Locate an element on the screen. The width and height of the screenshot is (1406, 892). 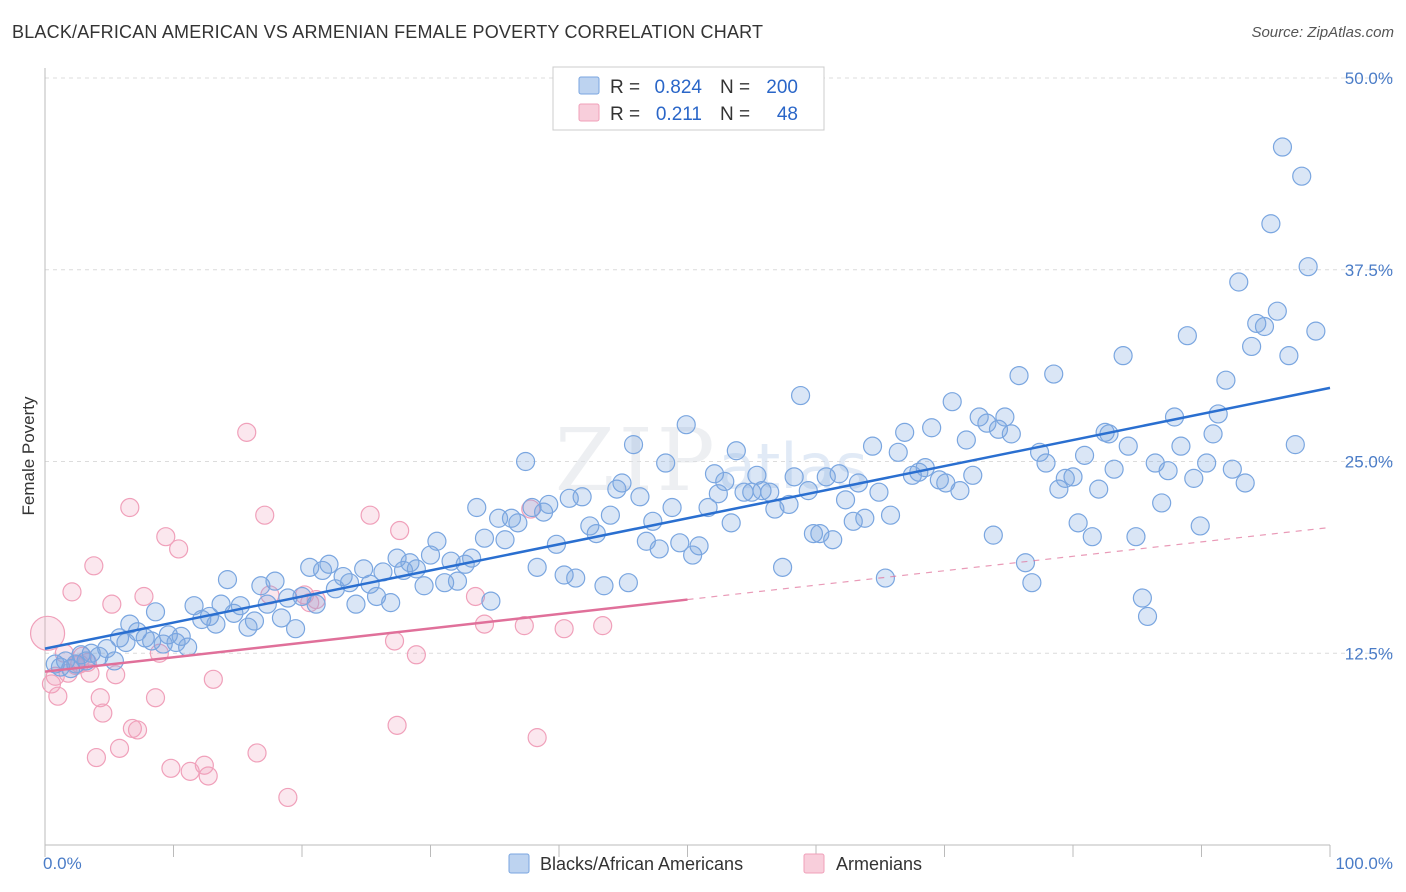
bottom-legend: Blacks/African Americans Armenians is located at coordinates (715, 863).